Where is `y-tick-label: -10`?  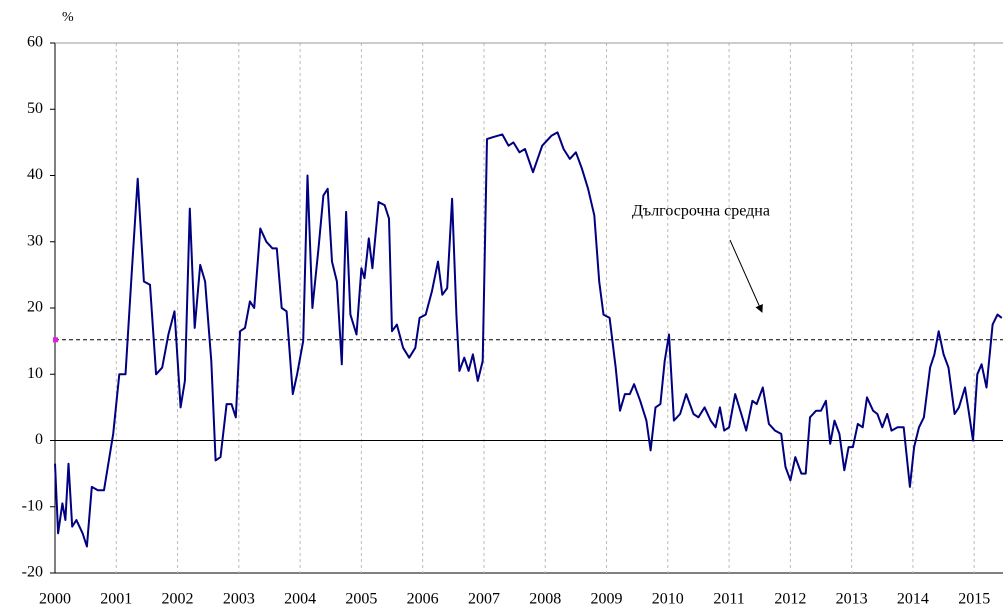 y-tick-label: -10 is located at coordinates (32, 505).